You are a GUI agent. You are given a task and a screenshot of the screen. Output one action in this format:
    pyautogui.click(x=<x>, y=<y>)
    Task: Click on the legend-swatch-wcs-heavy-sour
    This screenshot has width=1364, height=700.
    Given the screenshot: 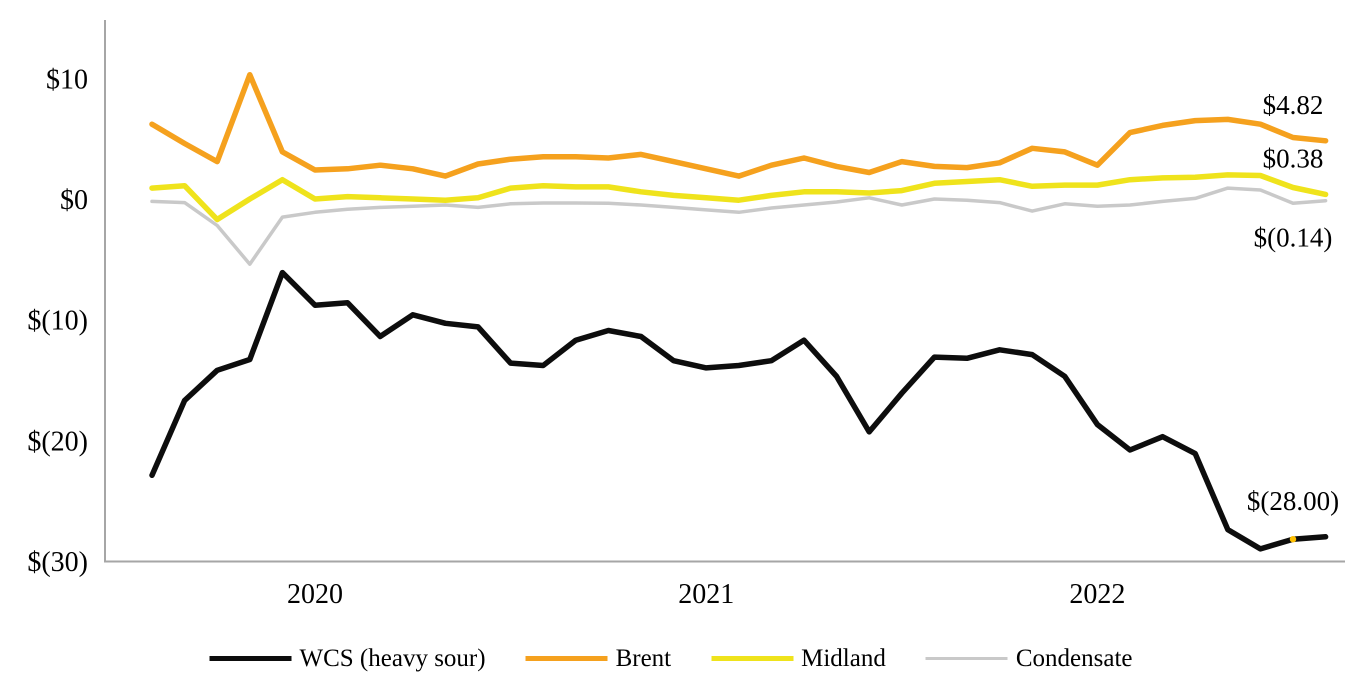 What is the action you would take?
    pyautogui.click(x=250, y=658)
    